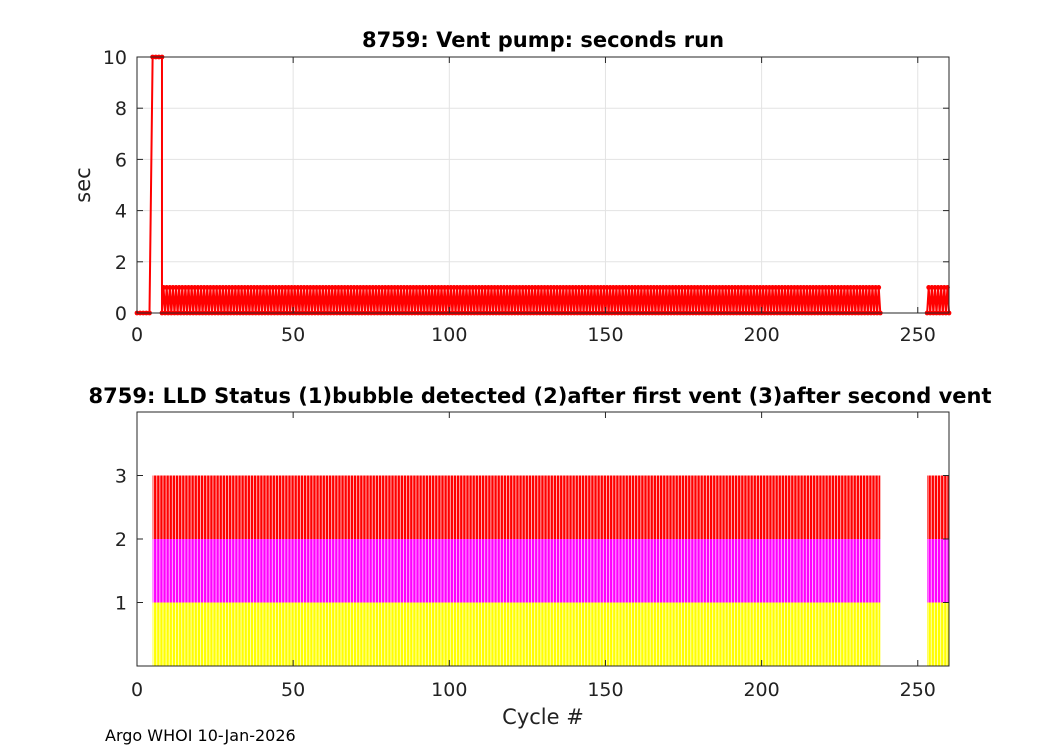 Image resolution: width=1050 pixels, height=750 pixels. Describe the element at coordinates (121, 212) in the screenshot. I see `vent-pump-ytick-label: 4` at that location.